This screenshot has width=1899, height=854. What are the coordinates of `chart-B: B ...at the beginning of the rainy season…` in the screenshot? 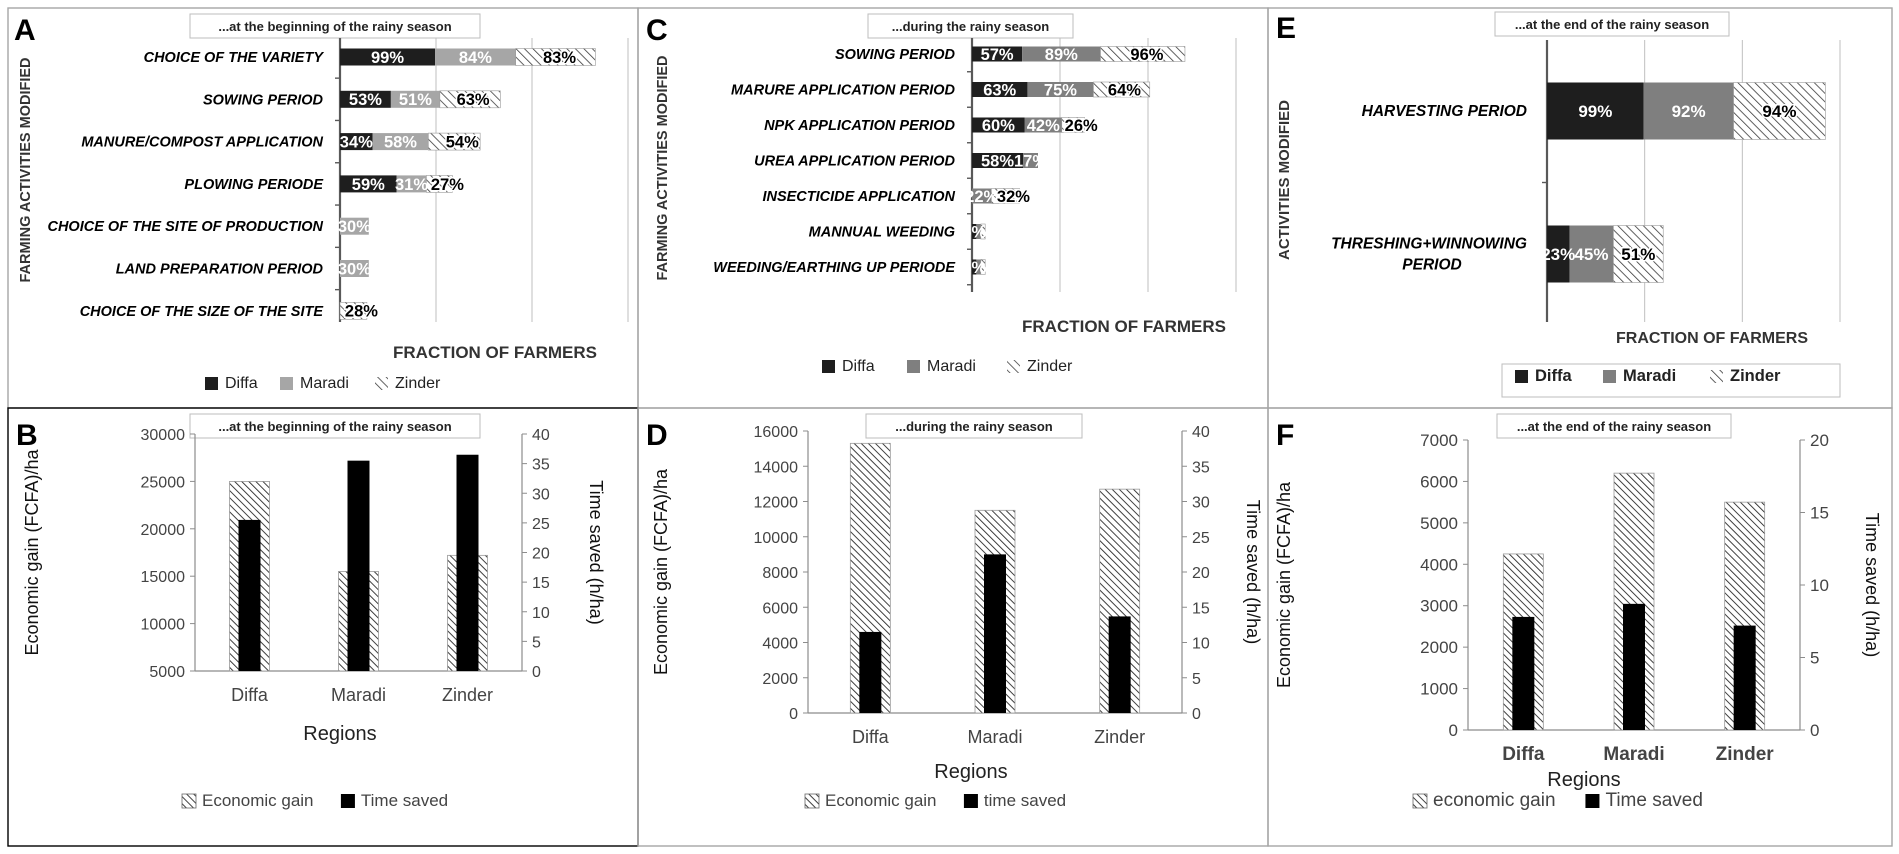 It's located at (311, 611).